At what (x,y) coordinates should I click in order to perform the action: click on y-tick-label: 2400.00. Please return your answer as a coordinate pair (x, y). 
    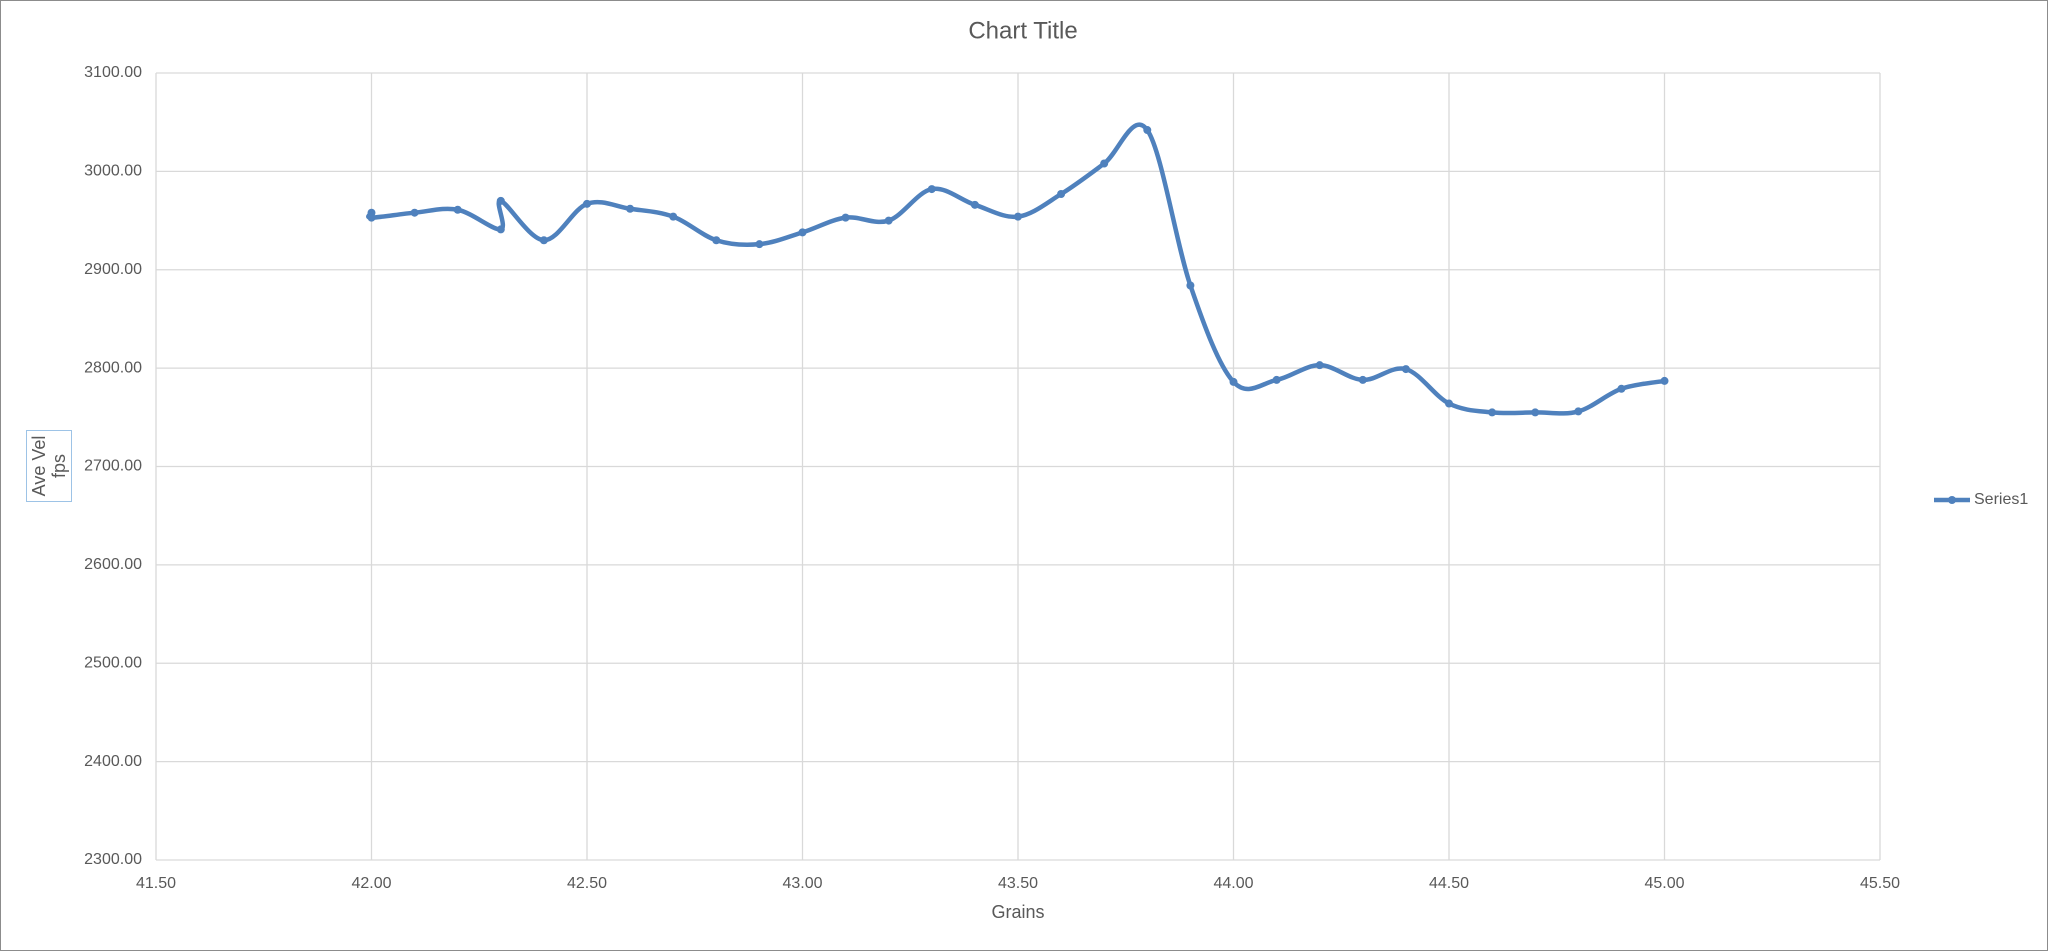
    Looking at the image, I should click on (113, 761).